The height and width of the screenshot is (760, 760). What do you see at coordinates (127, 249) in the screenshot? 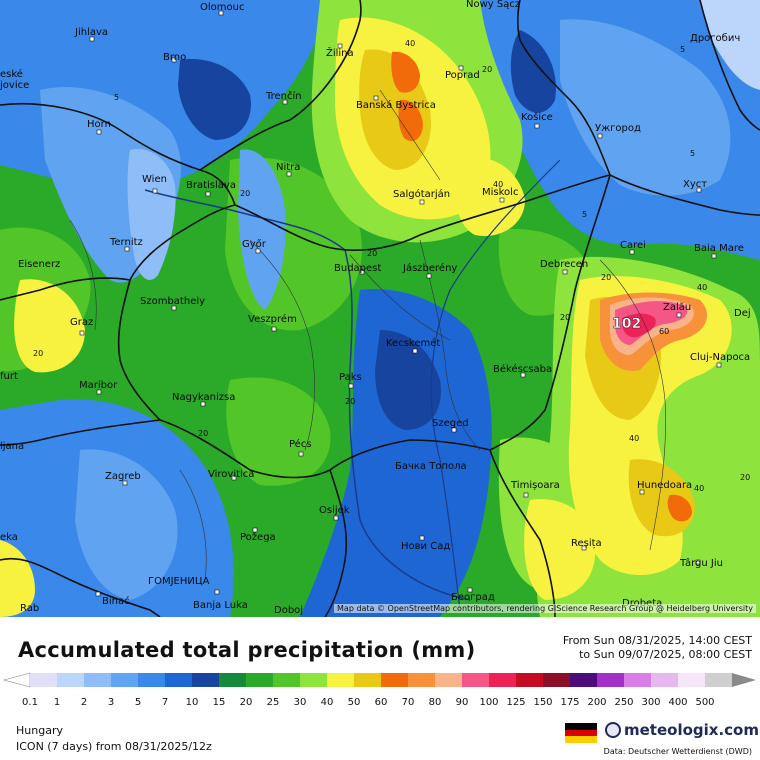
I see `city-marker-ternitz` at bounding box center [127, 249].